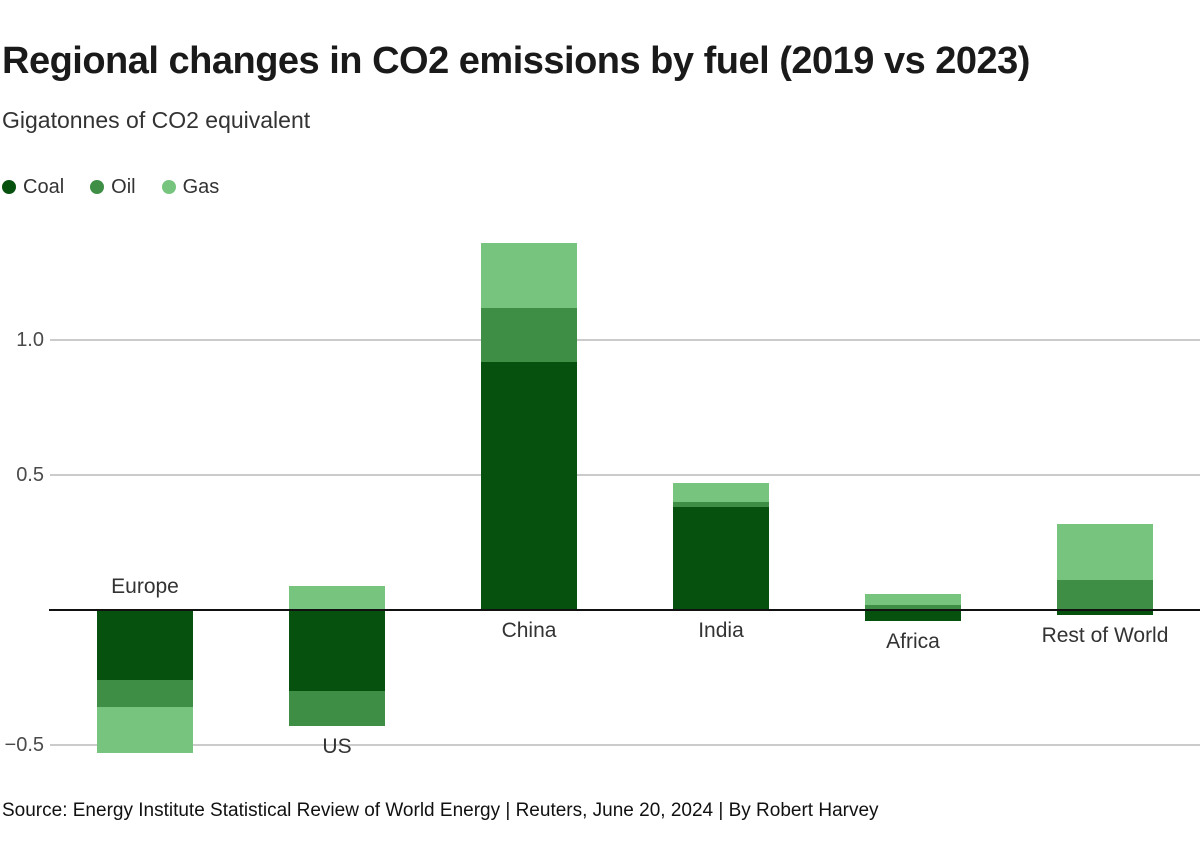  What do you see at coordinates (9, 187) in the screenshot?
I see `legend-dot-coal` at bounding box center [9, 187].